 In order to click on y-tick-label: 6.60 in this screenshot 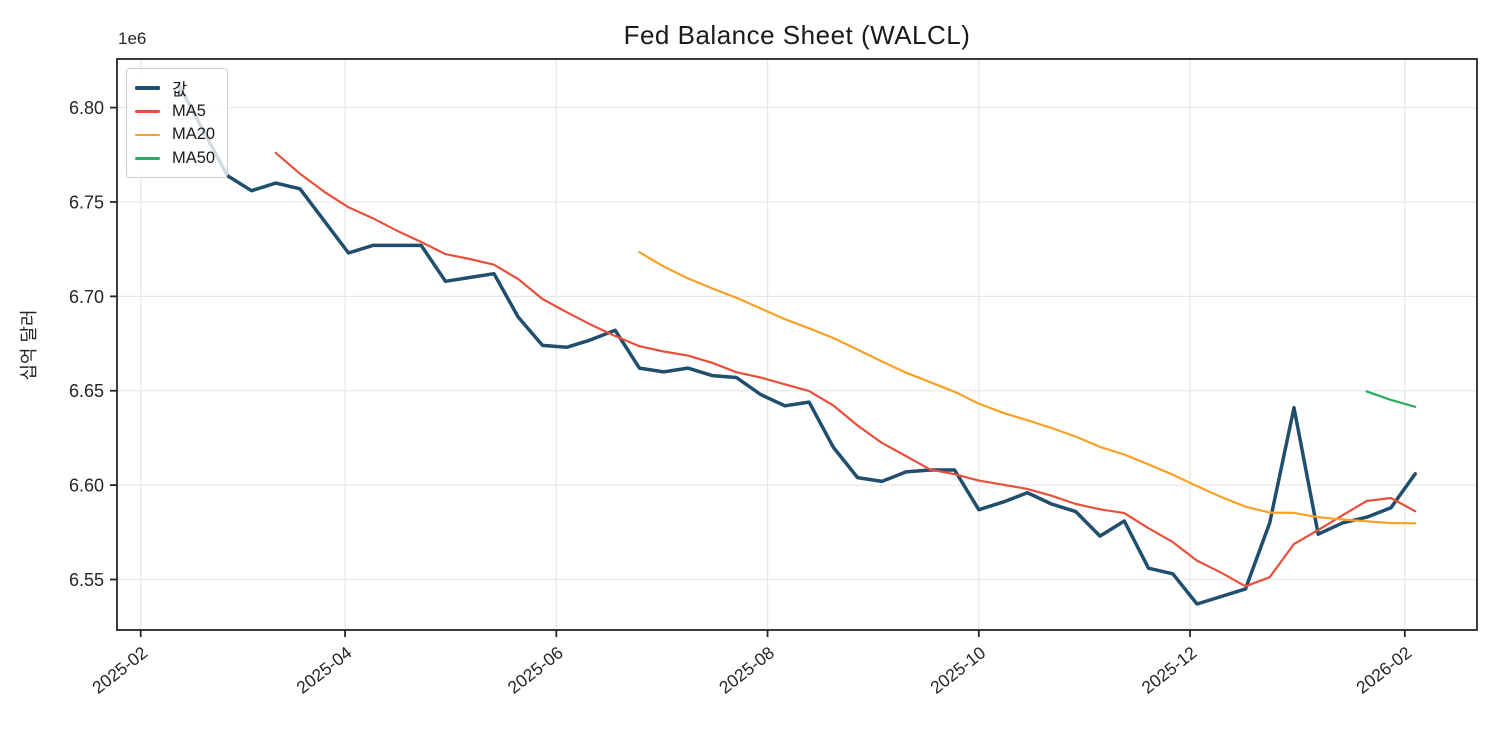, I will do `click(86, 486)`.